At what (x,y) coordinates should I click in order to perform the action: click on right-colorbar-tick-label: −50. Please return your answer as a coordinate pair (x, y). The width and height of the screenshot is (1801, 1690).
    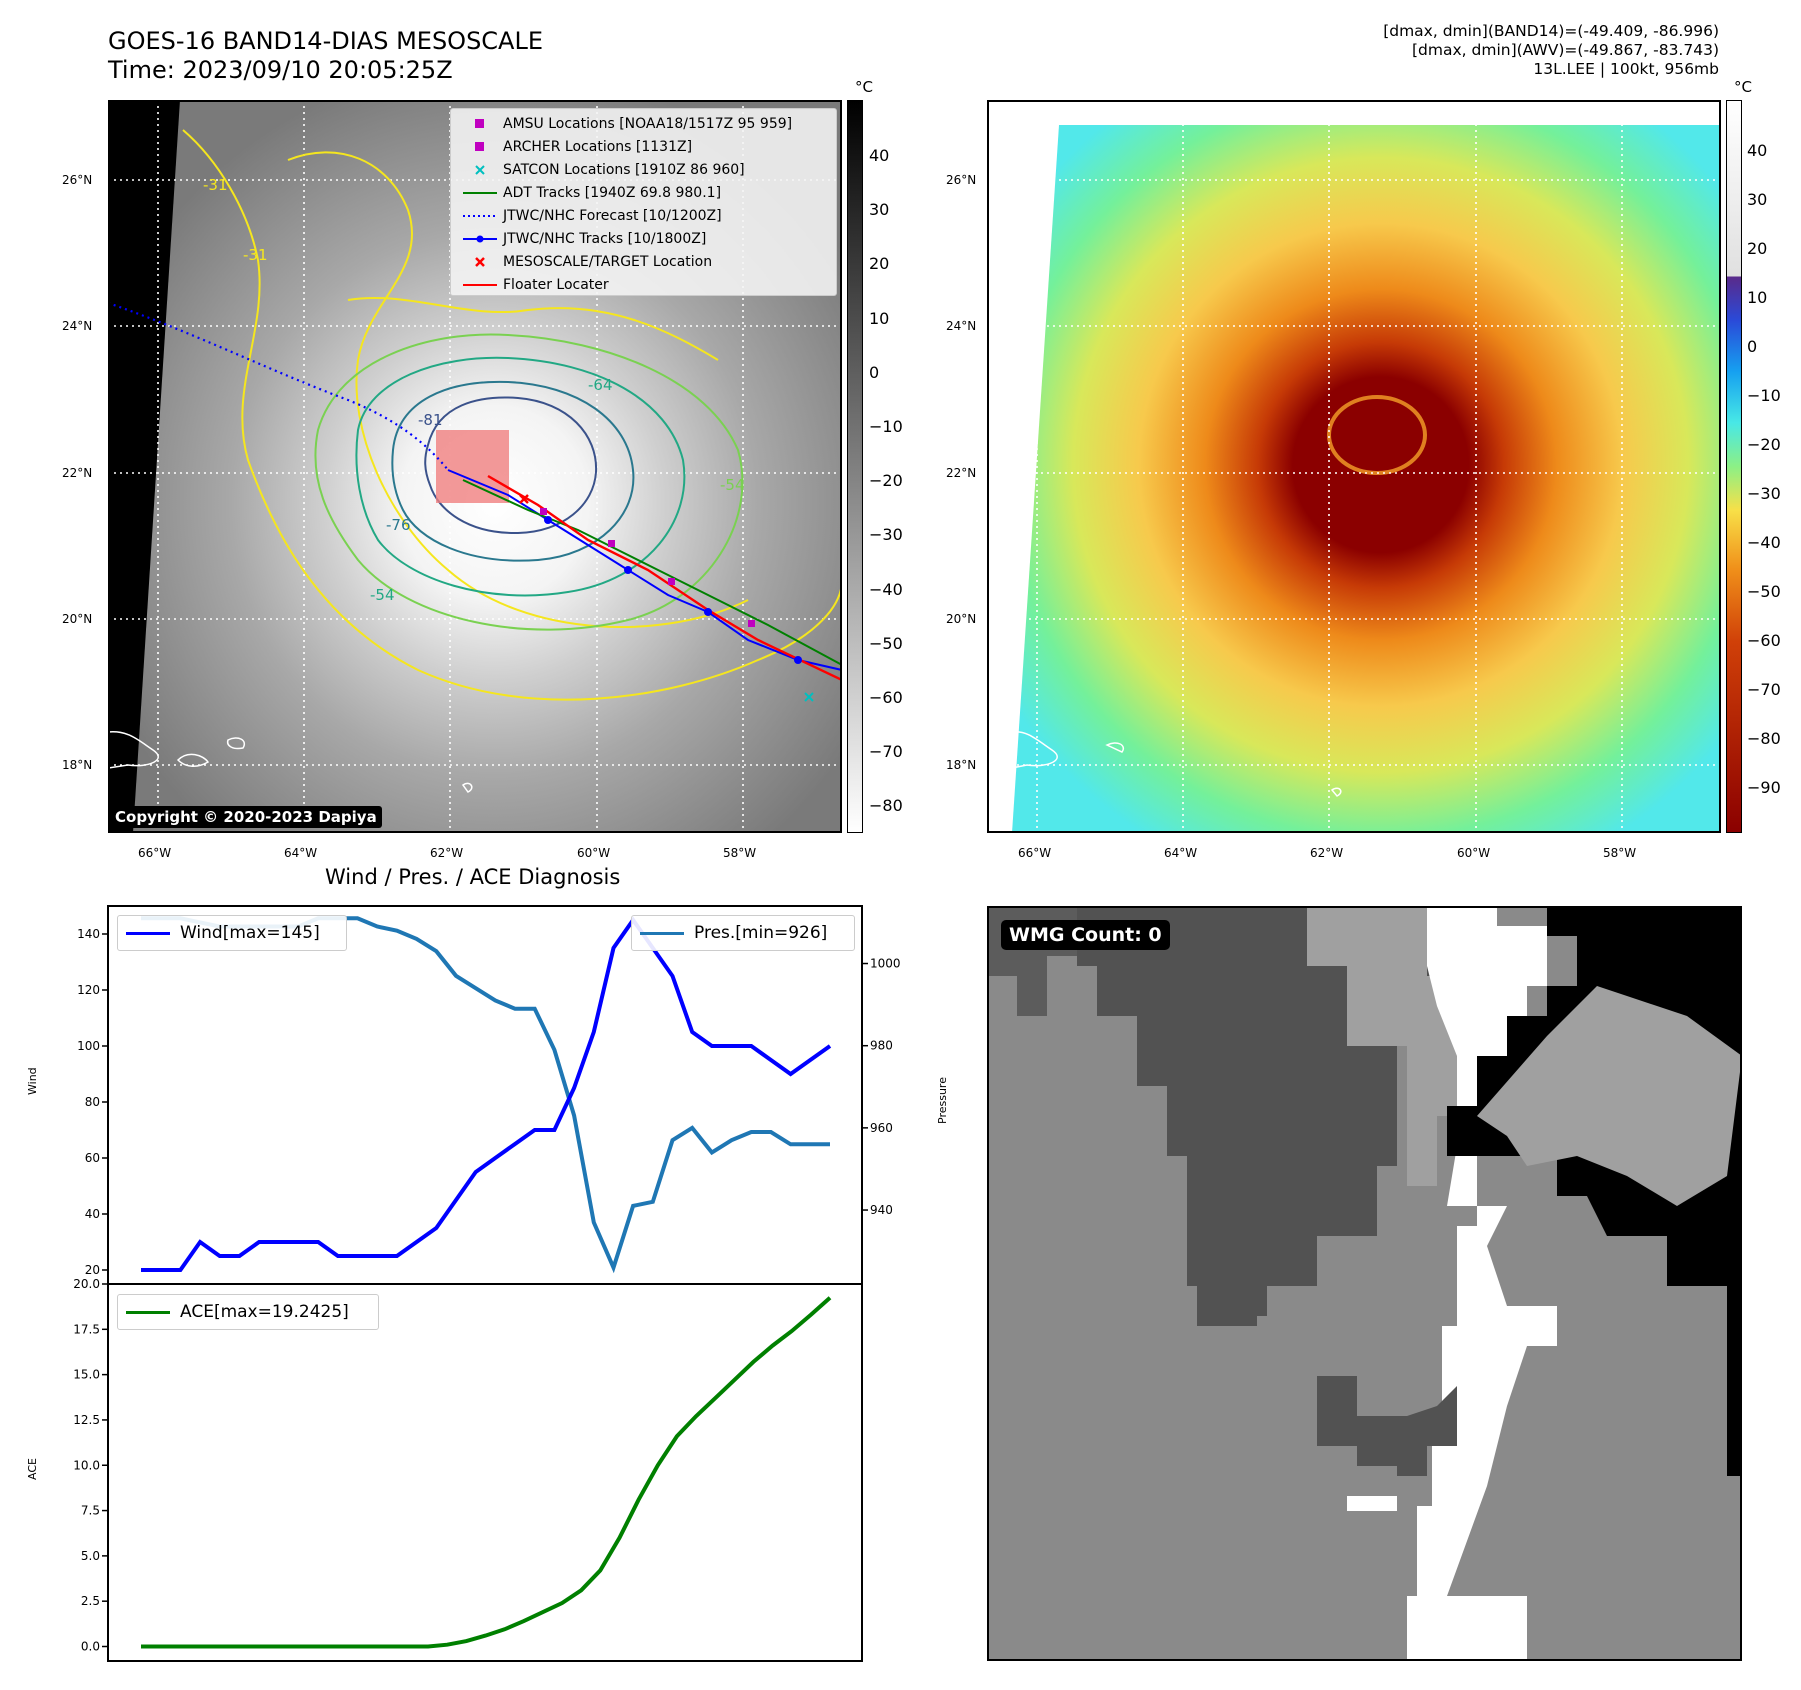
    Looking at the image, I should click on (1764, 591).